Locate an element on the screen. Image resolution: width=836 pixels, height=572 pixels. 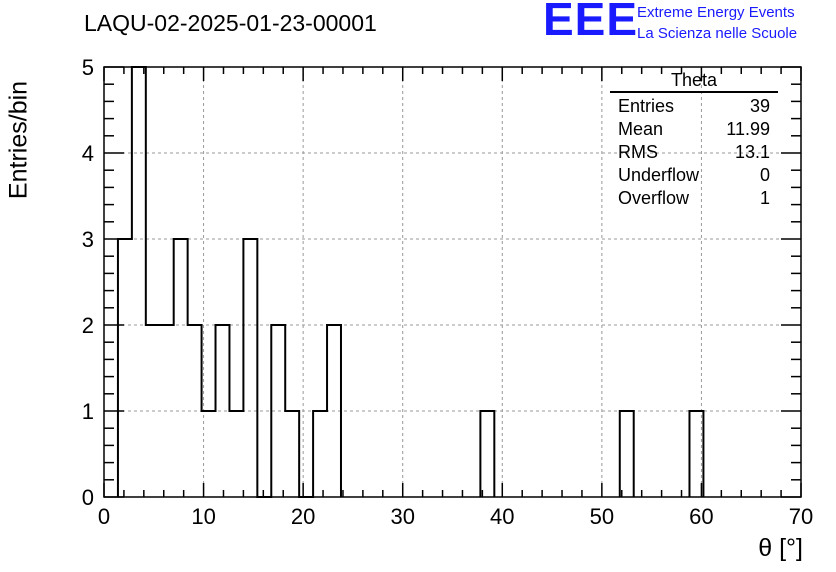
y-tick-label: 1 is located at coordinates (88, 411).